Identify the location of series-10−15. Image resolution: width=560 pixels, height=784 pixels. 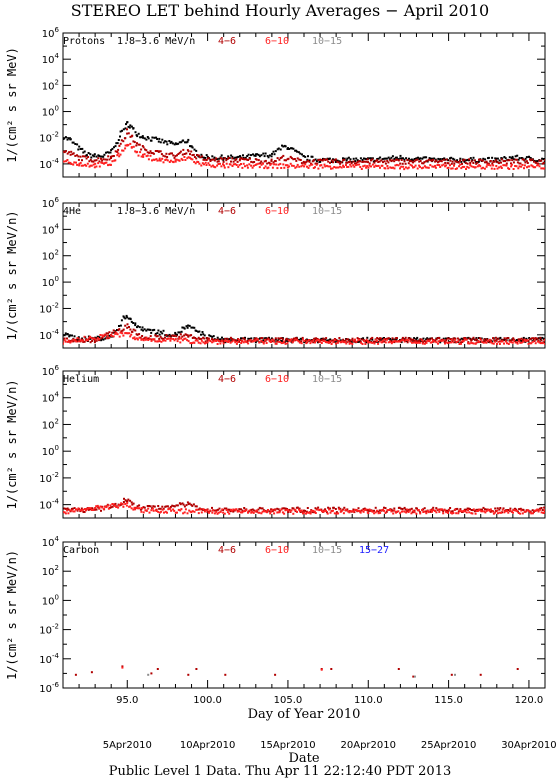
(301, 675).